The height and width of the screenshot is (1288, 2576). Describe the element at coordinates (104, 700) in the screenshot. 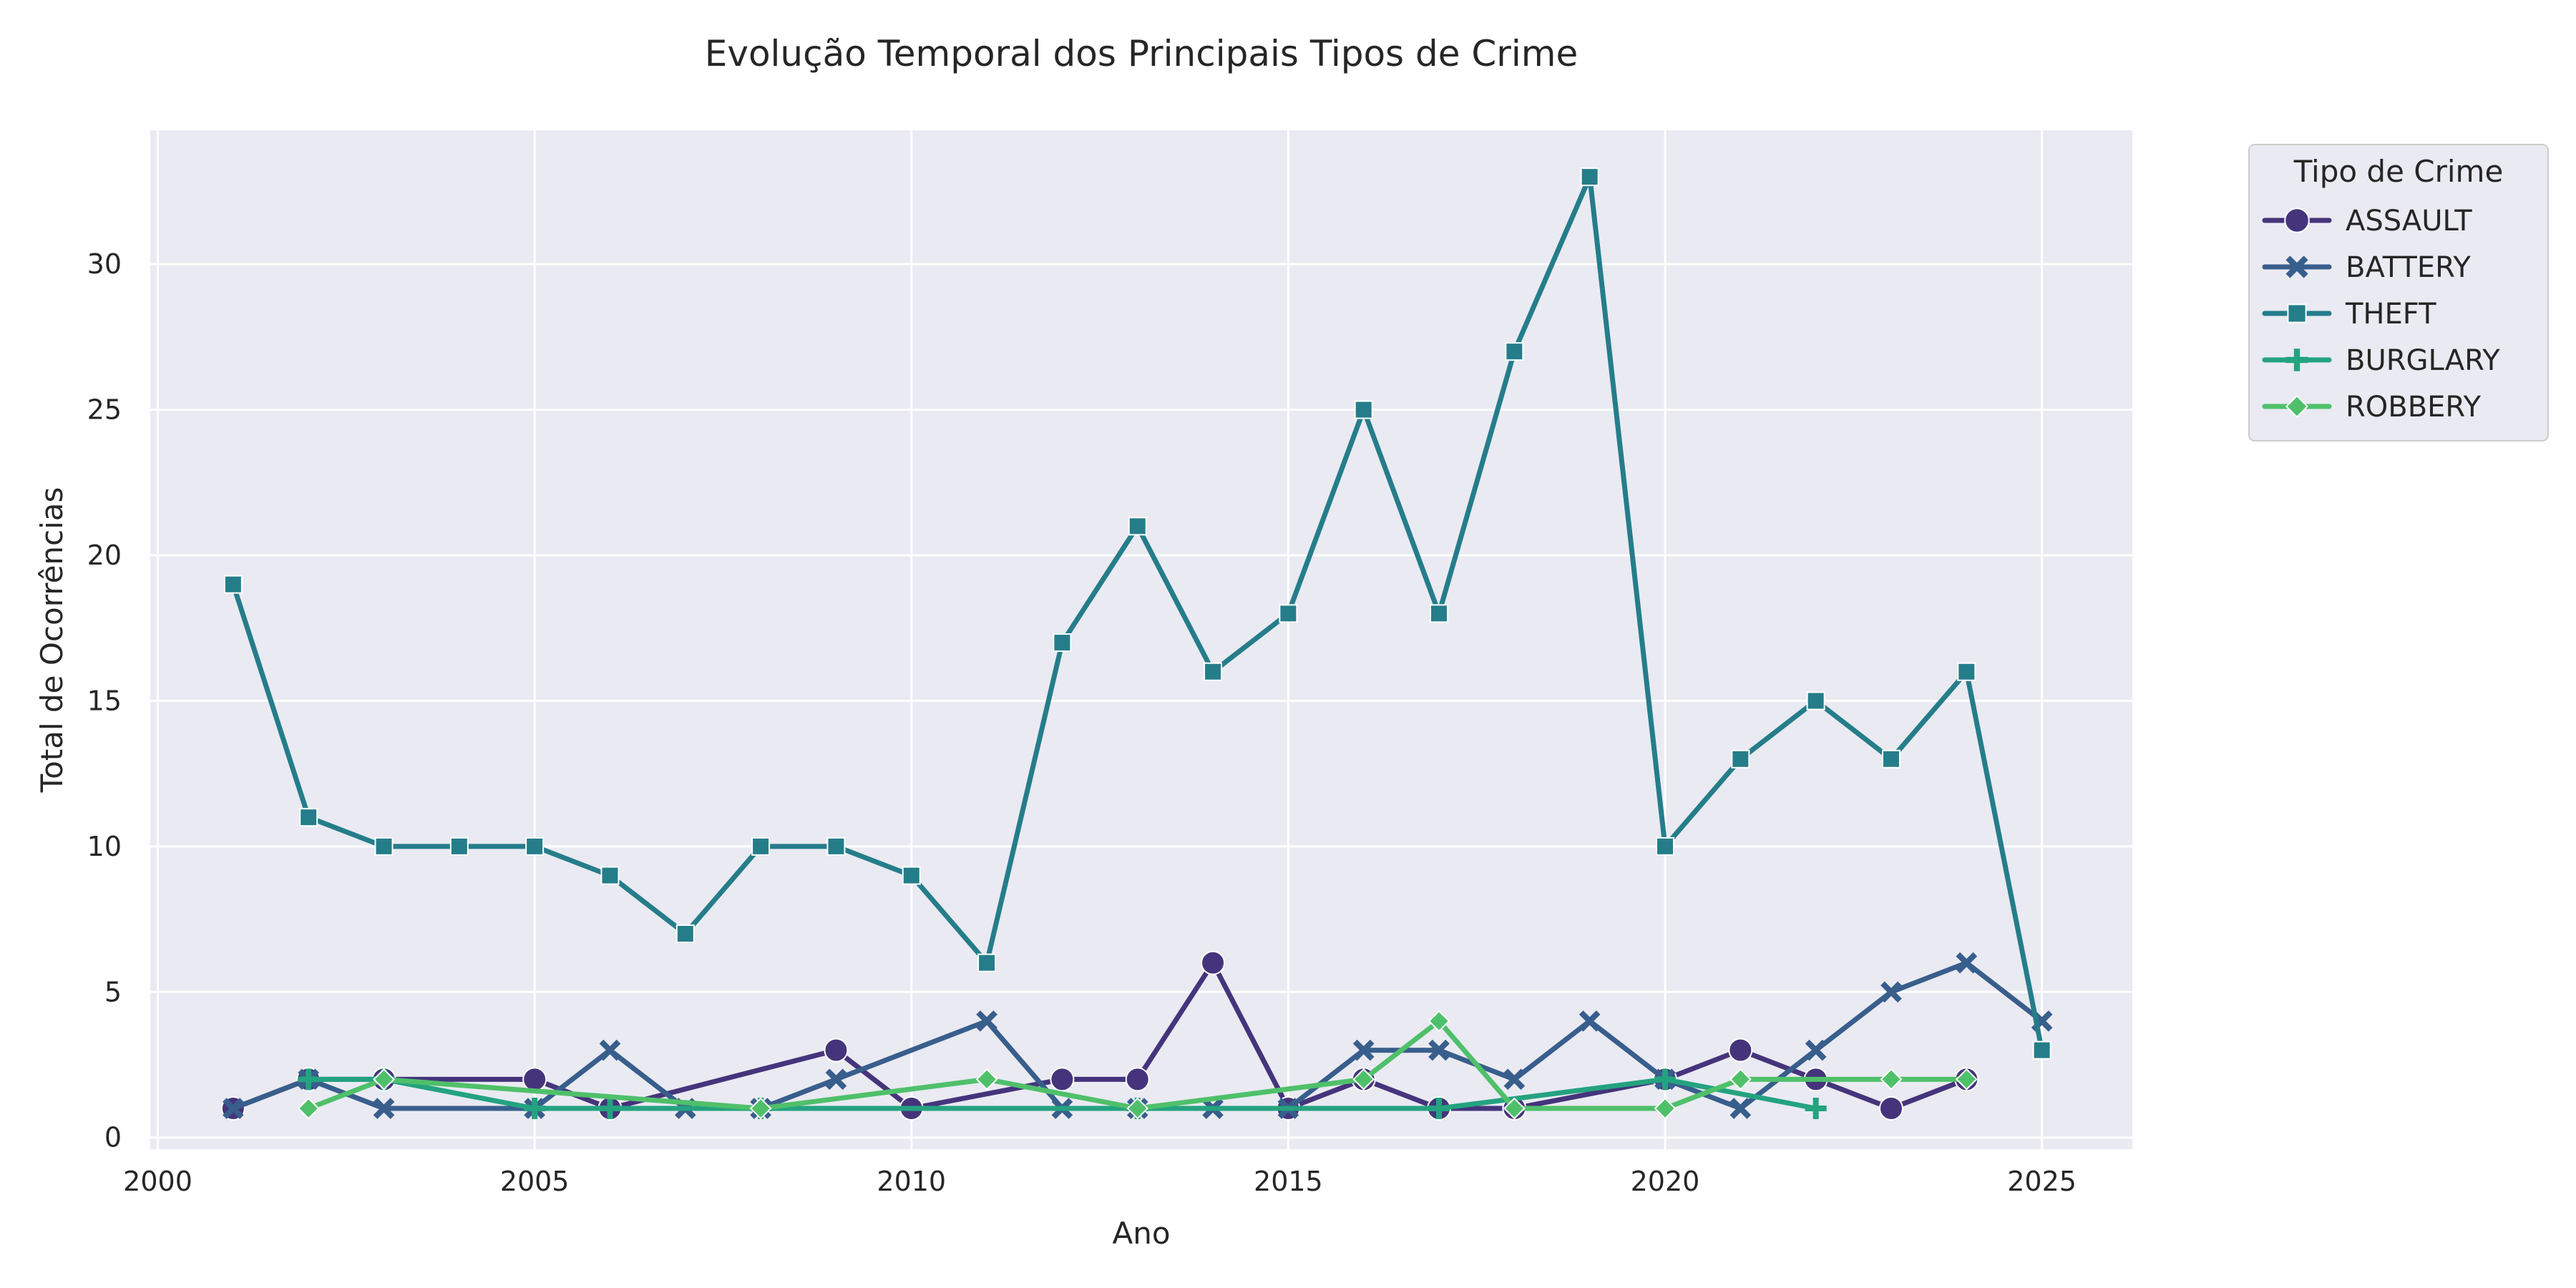

I see `y-tick-label: 15` at that location.